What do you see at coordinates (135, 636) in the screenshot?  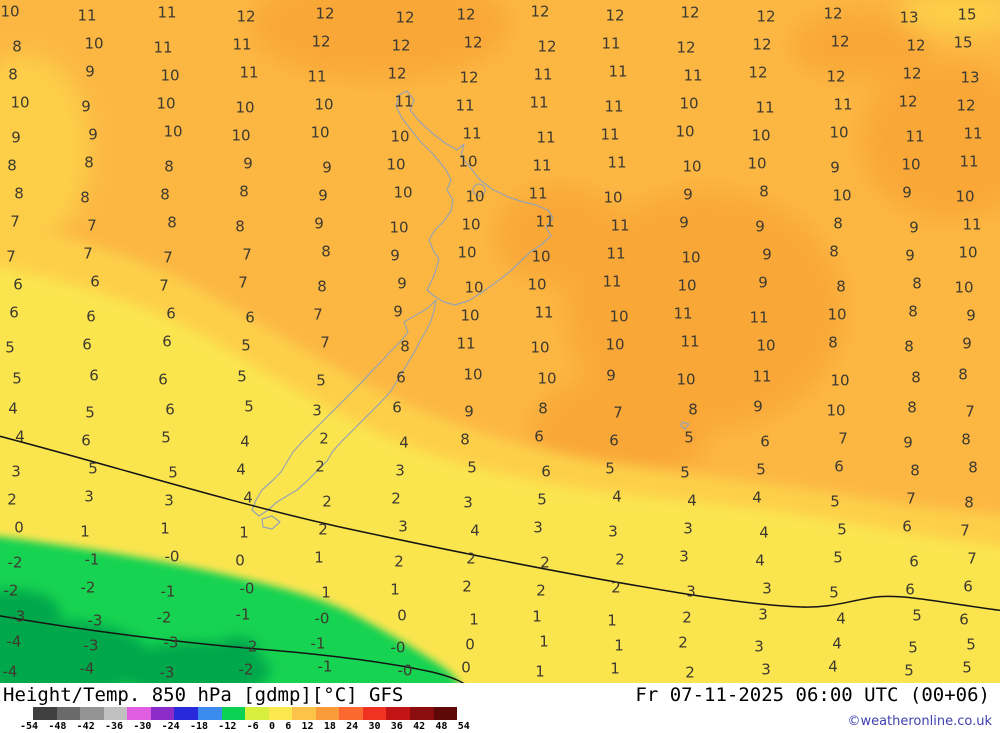 I see `temp-fill-dark-green-patches` at bounding box center [135, 636].